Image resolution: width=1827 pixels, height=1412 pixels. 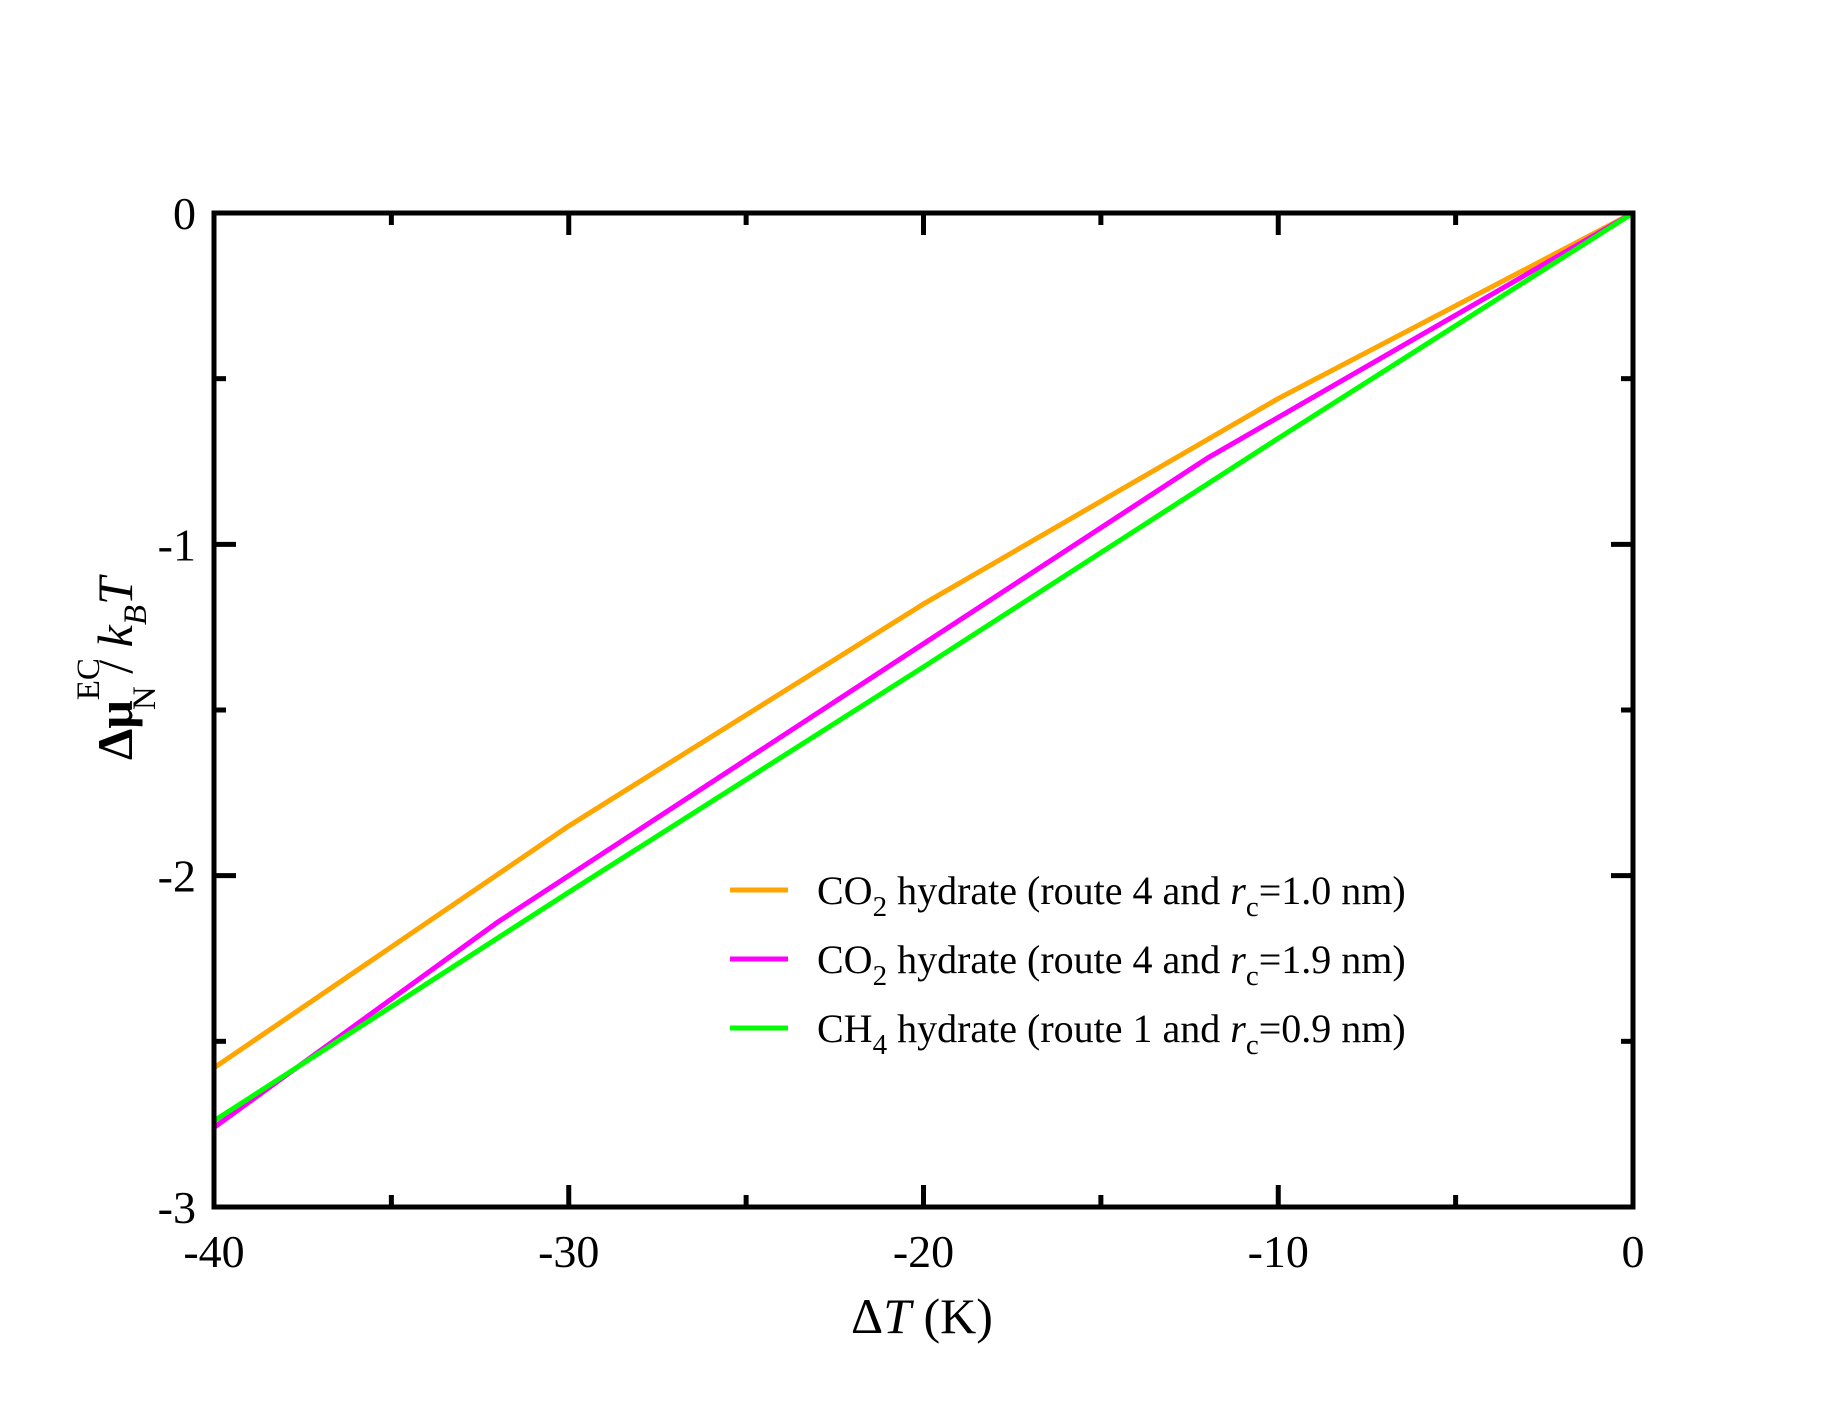 What do you see at coordinates (1111, 1033) in the screenshot?
I see `legend-label-3: CH4 hydrate (route 1 and rc=0.9 nm)` at bounding box center [1111, 1033].